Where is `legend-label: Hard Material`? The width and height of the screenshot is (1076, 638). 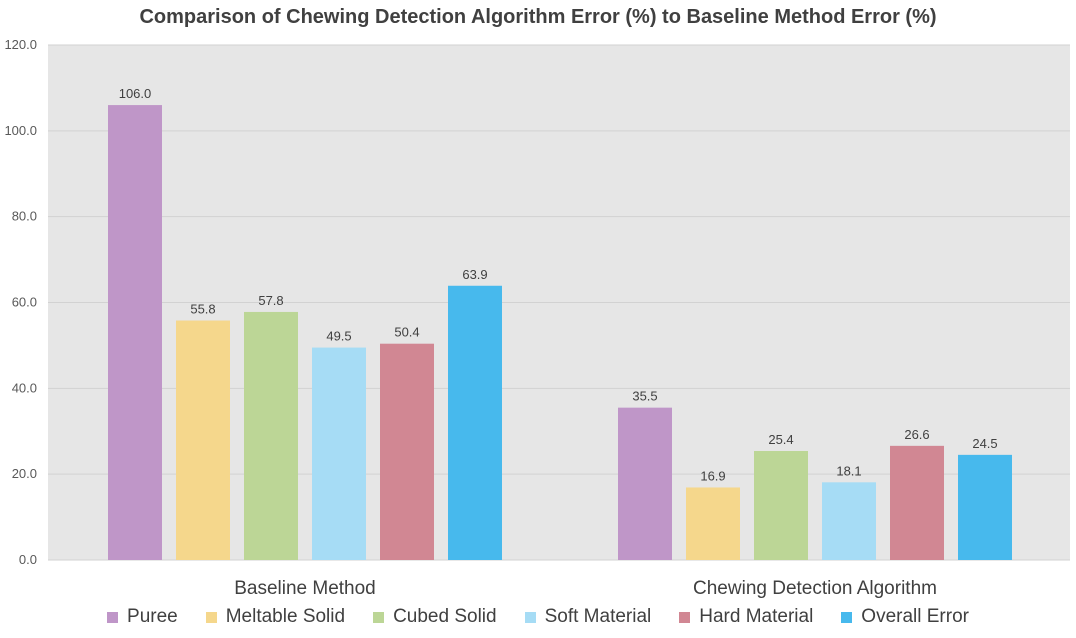 legend-label: Hard Material is located at coordinates (756, 616).